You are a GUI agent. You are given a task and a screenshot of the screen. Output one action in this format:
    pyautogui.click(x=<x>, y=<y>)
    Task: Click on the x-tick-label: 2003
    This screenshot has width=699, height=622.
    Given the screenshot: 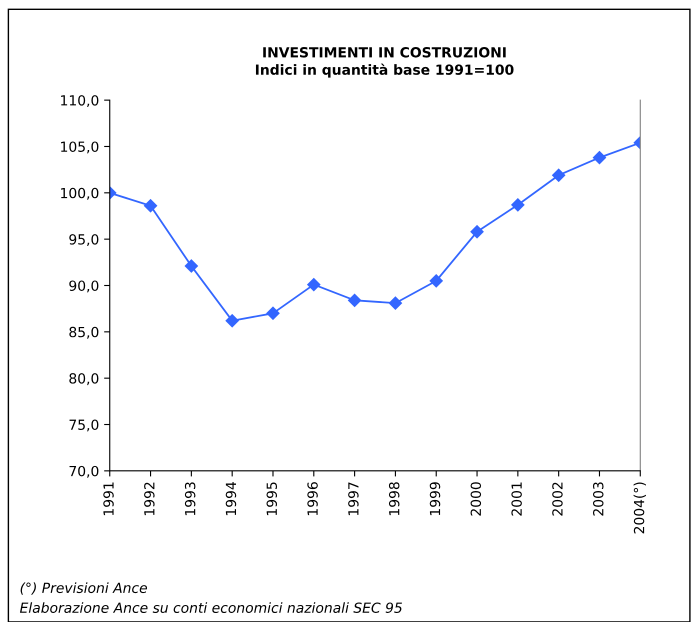 What is the action you would take?
    pyautogui.click(x=598, y=499)
    